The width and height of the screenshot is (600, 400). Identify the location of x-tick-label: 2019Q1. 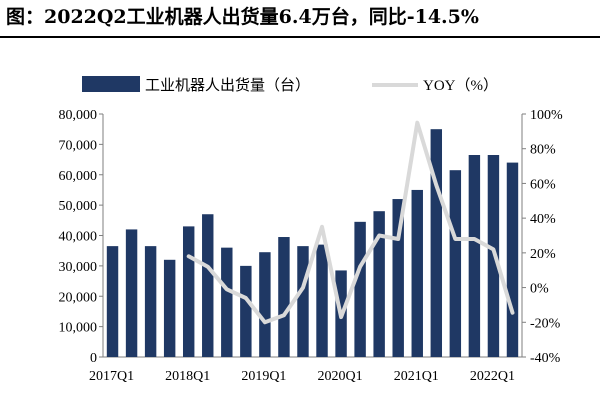
(263, 376).